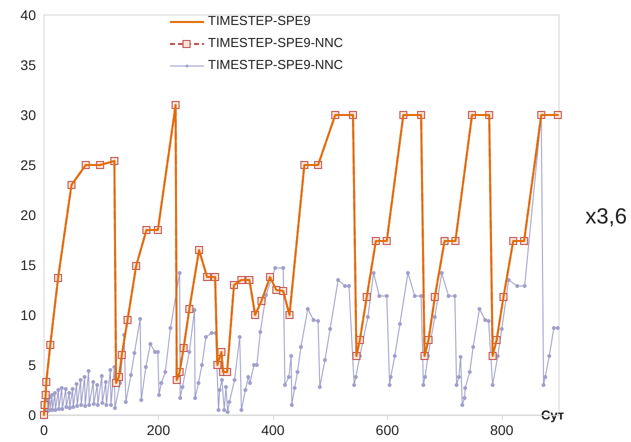 The width and height of the screenshot is (631, 442). I want to click on x-tick-label: 800, so click(502, 430).